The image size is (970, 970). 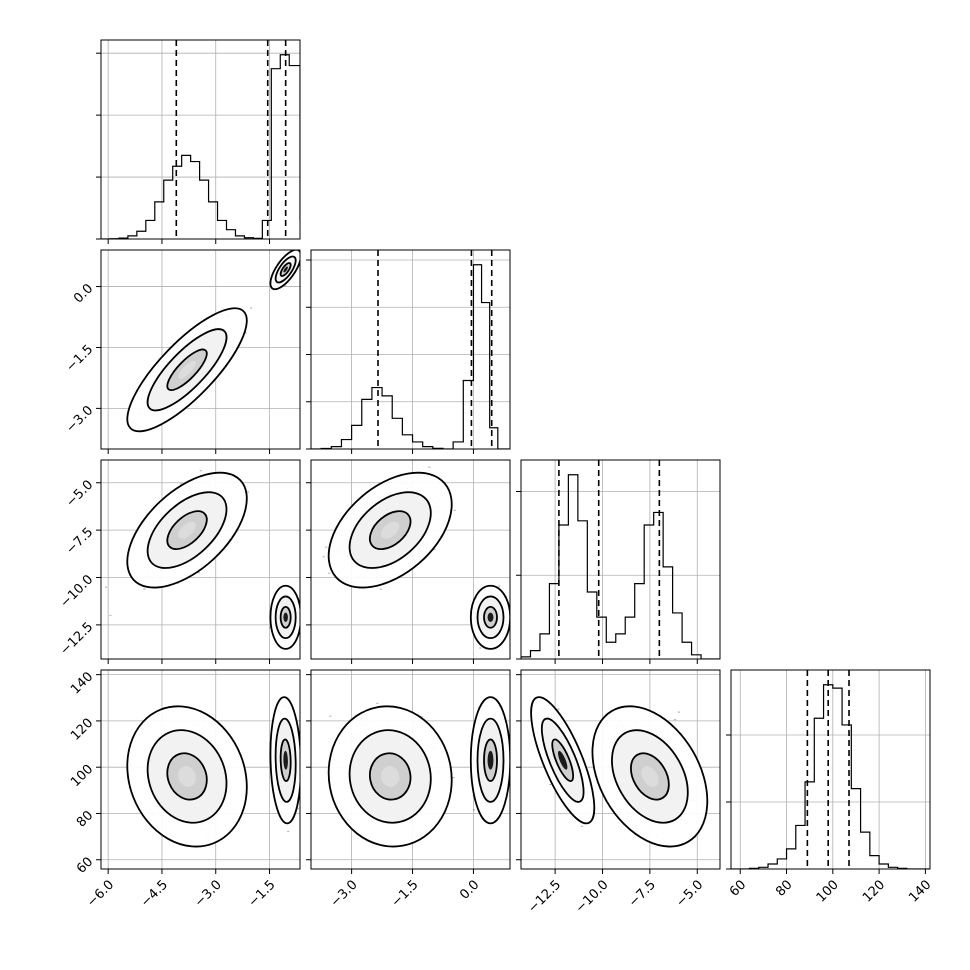 I want to click on xtick-label-3-1: −10.0, so click(x=592, y=896).